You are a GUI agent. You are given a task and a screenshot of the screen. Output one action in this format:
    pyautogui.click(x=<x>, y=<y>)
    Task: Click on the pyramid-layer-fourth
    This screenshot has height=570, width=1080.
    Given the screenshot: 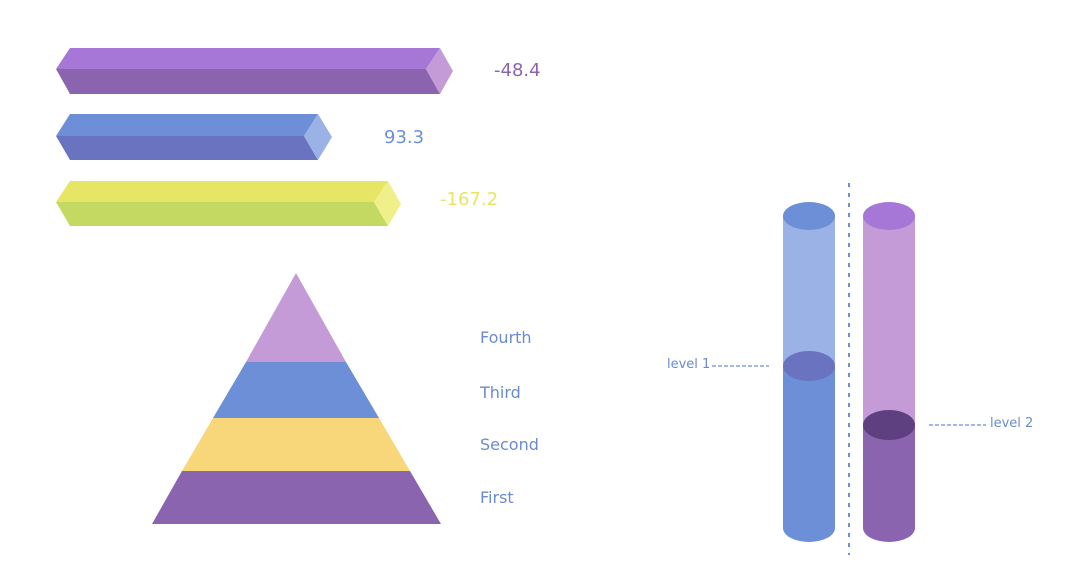 What is the action you would take?
    pyautogui.click(x=296, y=317)
    